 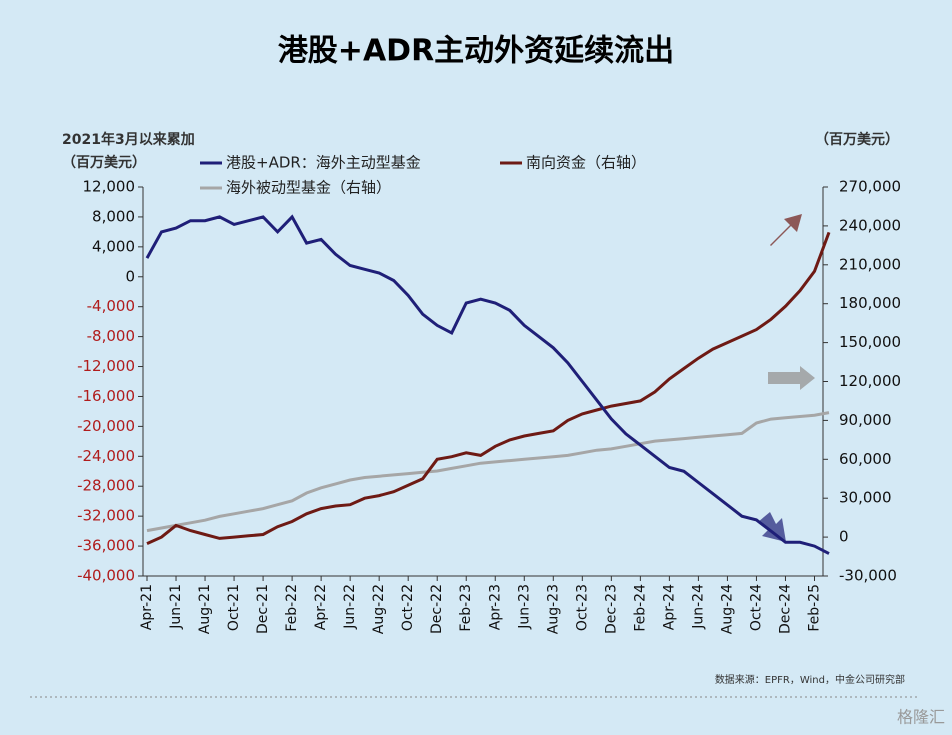 I want to click on y-tick-label: 8,000, so click(x=113, y=216).